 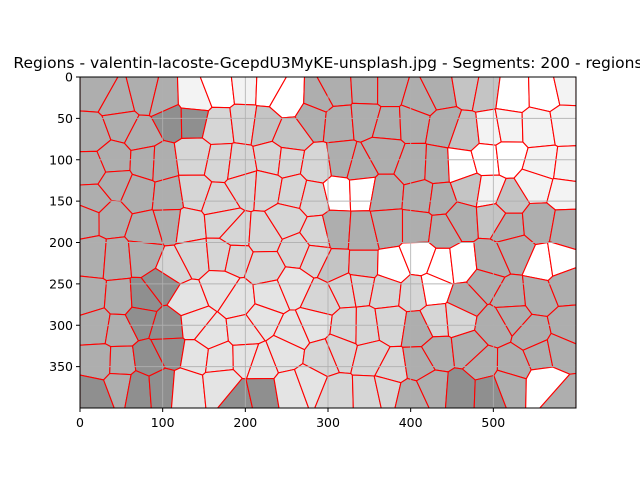 I want to click on y-tick-label: 0, so click(x=69, y=77).